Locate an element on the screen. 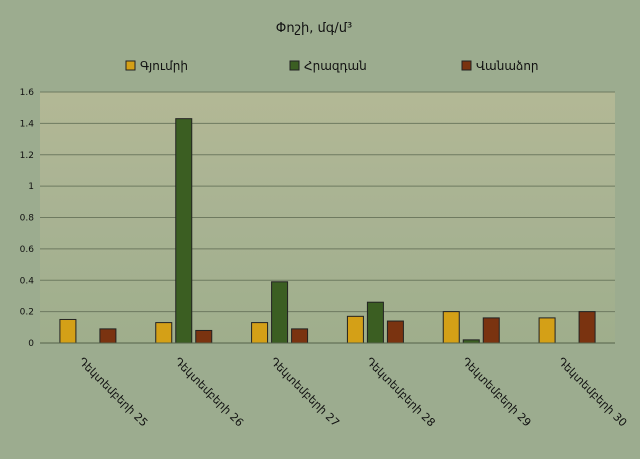 Image resolution: width=640 pixels, height=459 pixels. x-tick-label: Դեկտեմբերի 29 is located at coordinates (496, 392).